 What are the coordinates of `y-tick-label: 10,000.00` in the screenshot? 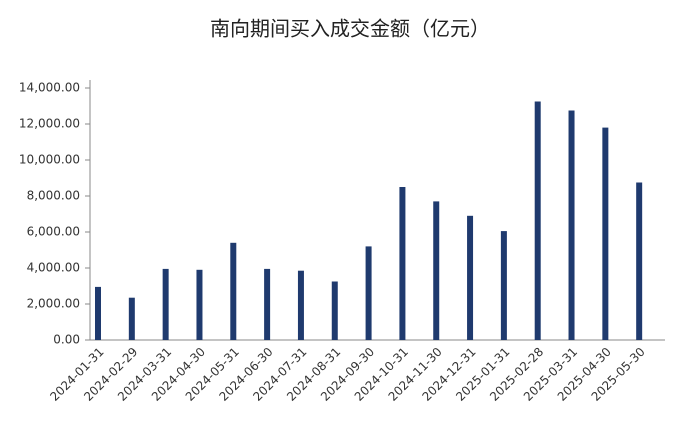 It's located at (49, 160).